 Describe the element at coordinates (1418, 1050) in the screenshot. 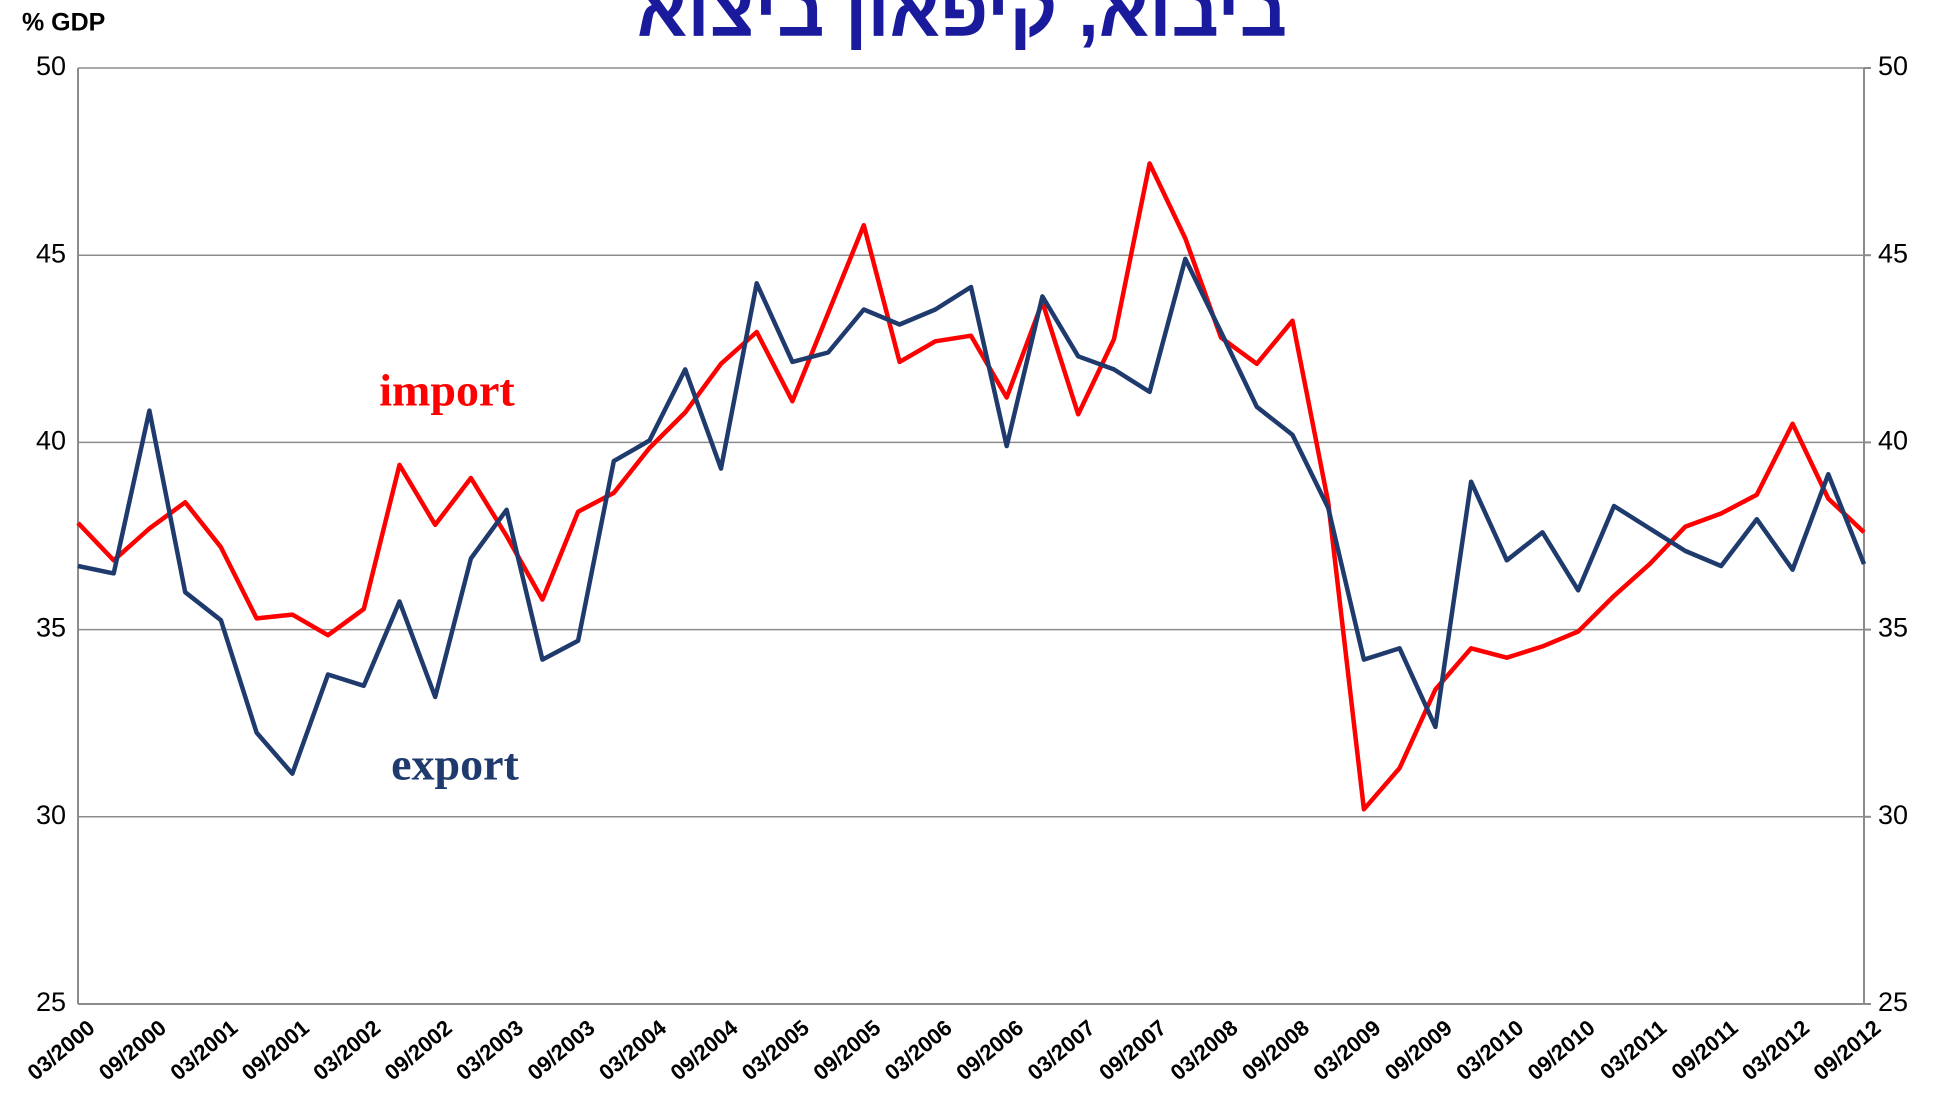

I see `x-tick-label: 09/2009` at that location.